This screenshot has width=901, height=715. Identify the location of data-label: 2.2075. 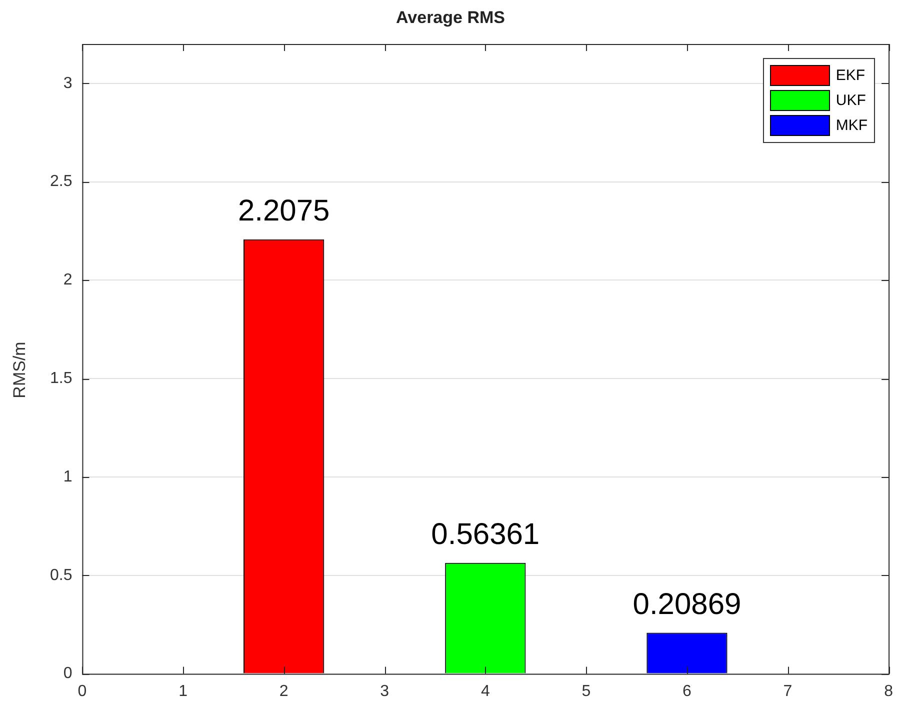
(284, 211).